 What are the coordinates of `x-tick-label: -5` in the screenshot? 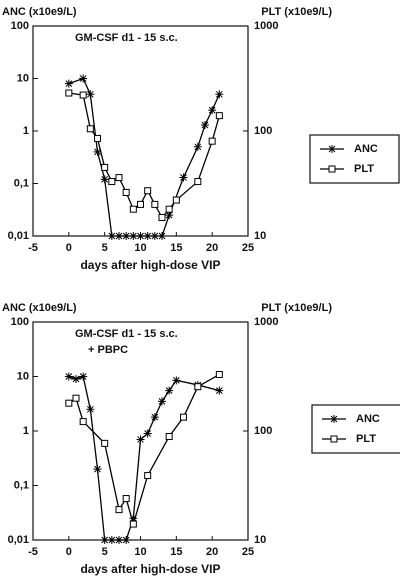 It's located at (33, 248).